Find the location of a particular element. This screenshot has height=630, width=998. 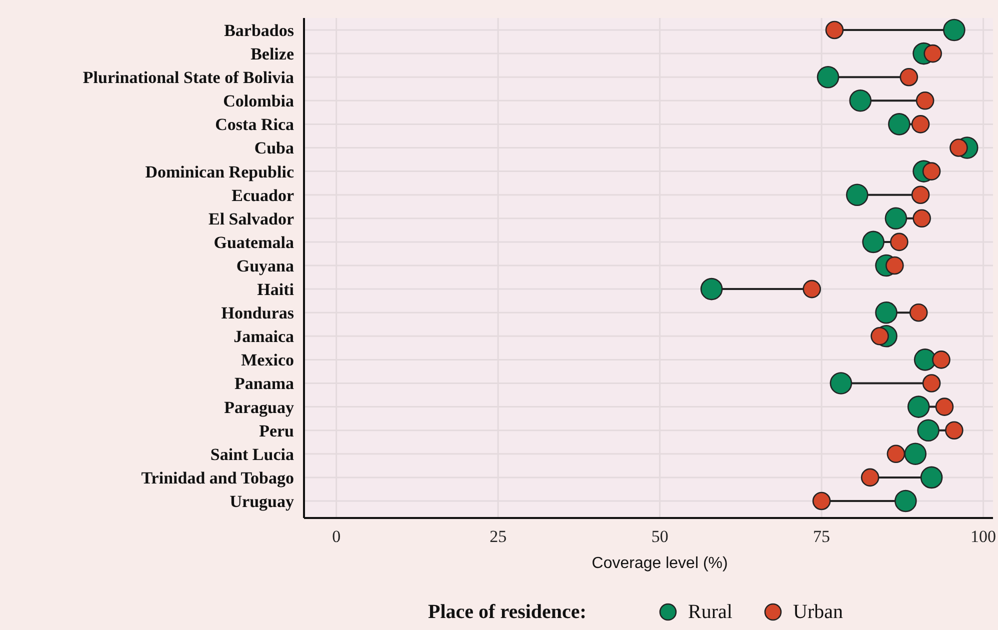

y-tick-label: Honduras is located at coordinates (257, 313).